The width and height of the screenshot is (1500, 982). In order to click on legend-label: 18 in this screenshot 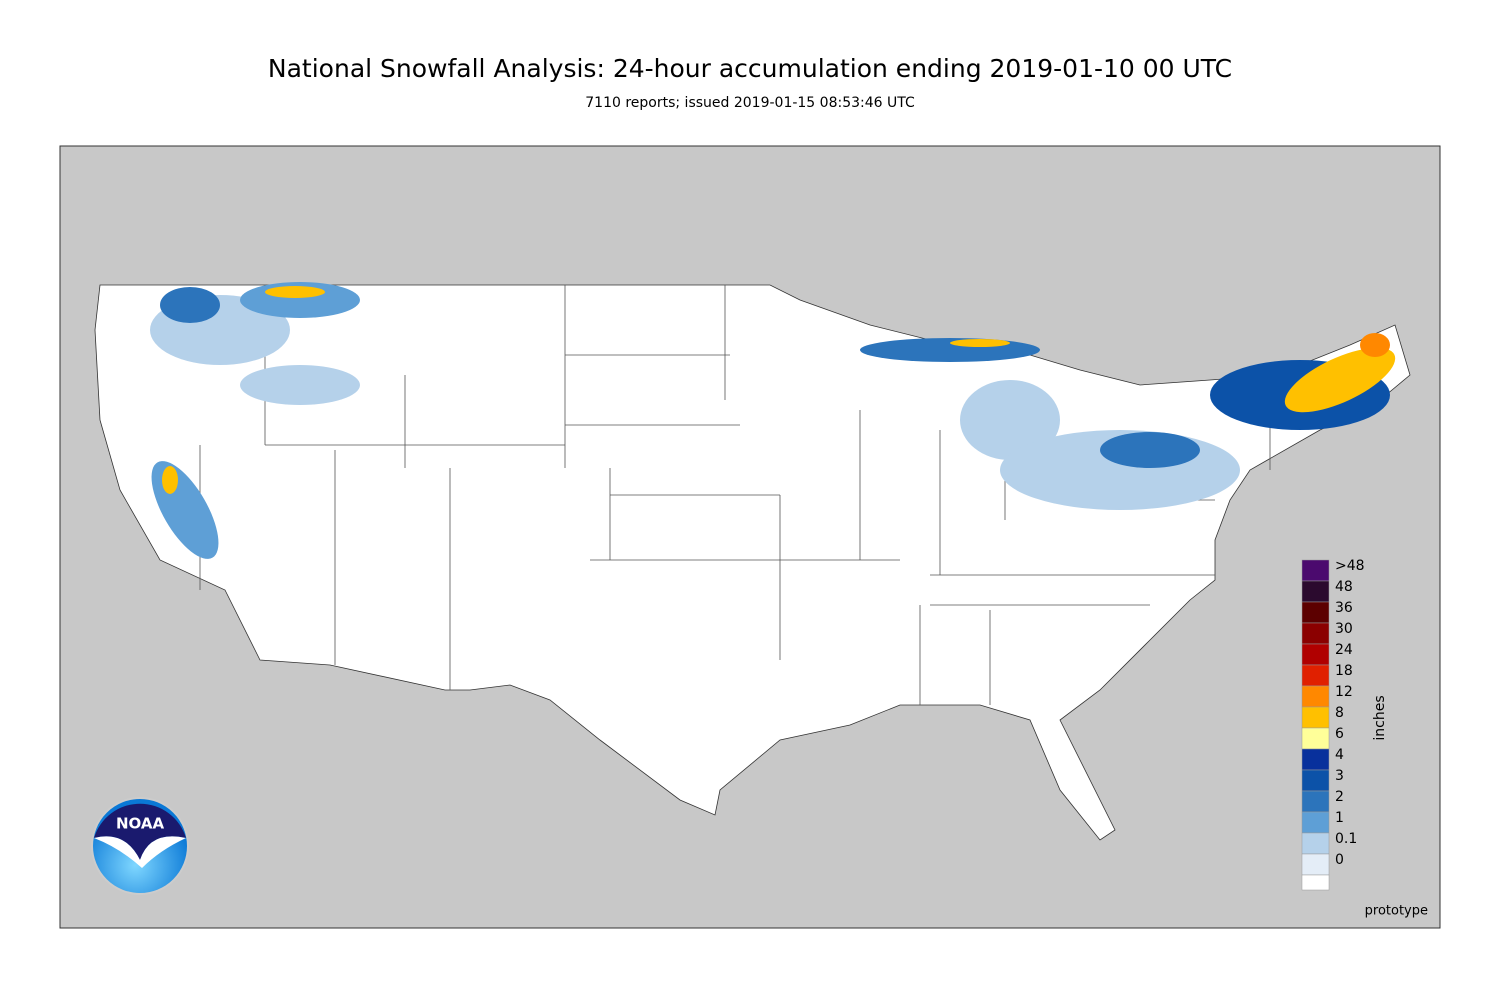, I will do `click(1344, 671)`.